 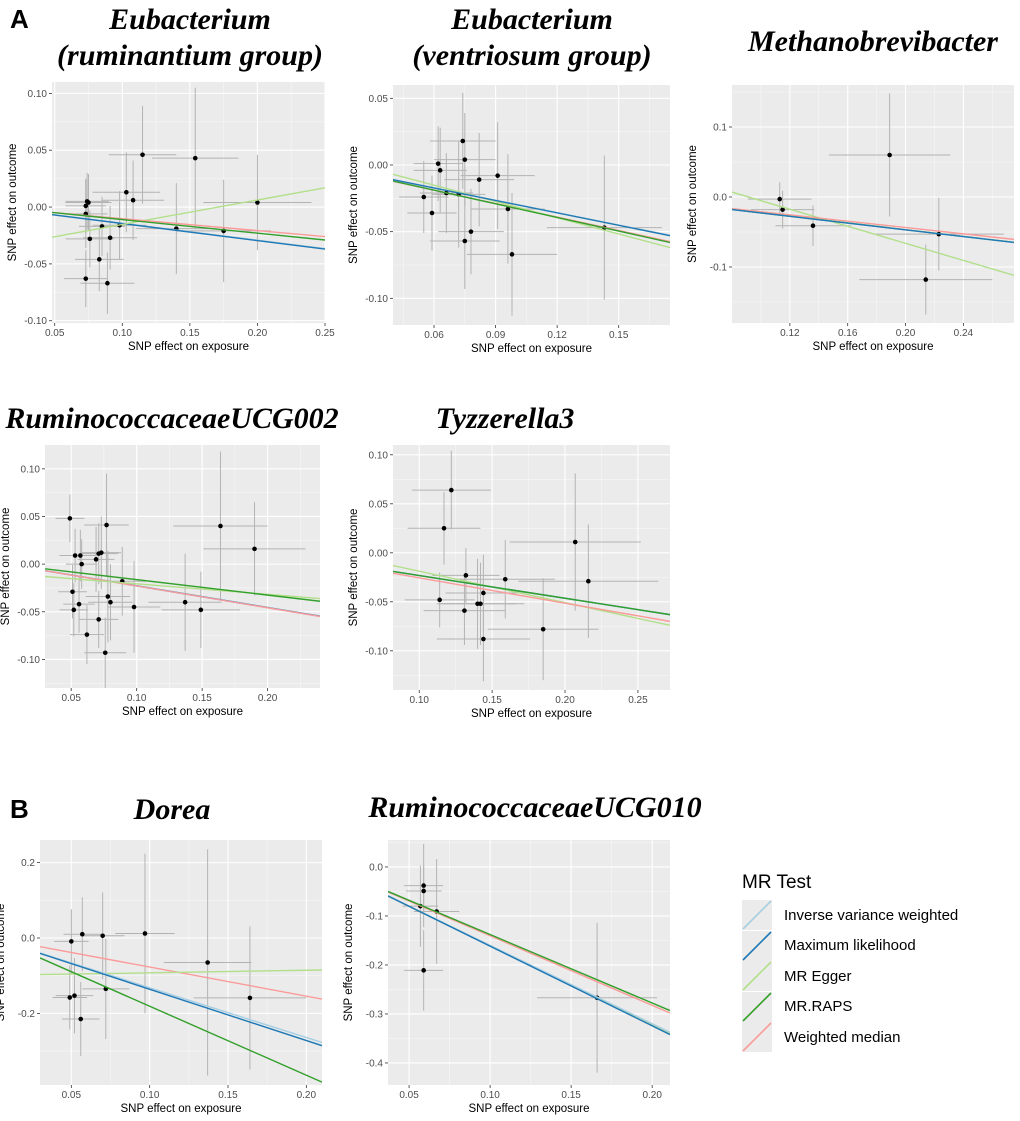 I want to click on title-line: (ruminantium group), so click(x=190, y=55).